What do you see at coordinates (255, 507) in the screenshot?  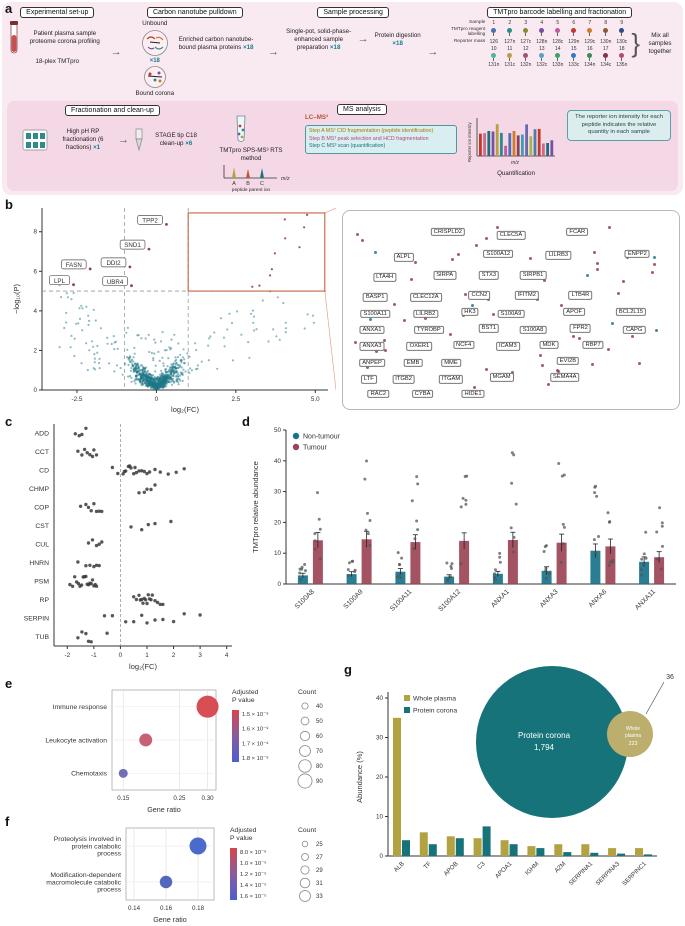 I see `abundance-y-axis-label: TMTpro relative abundance` at bounding box center [255, 507].